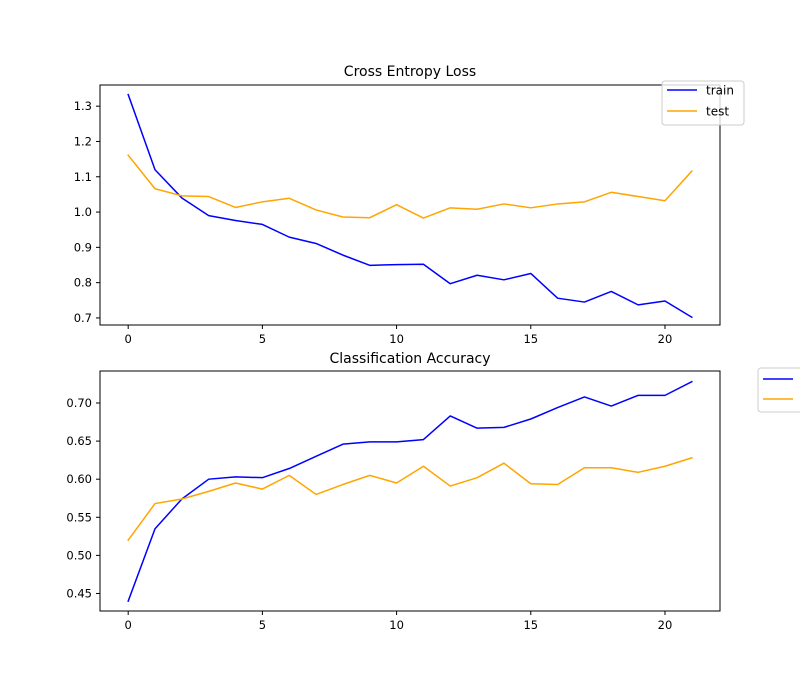 The image size is (800, 700). I want to click on loss-x-tick-label: 10, so click(396, 339).